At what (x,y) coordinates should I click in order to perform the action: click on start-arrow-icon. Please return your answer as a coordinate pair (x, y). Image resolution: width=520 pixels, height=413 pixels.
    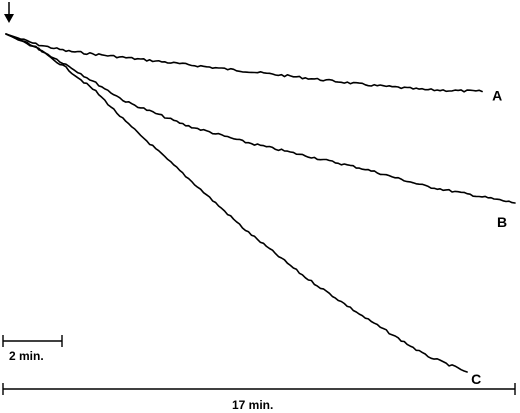
    Looking at the image, I should click on (9, 12).